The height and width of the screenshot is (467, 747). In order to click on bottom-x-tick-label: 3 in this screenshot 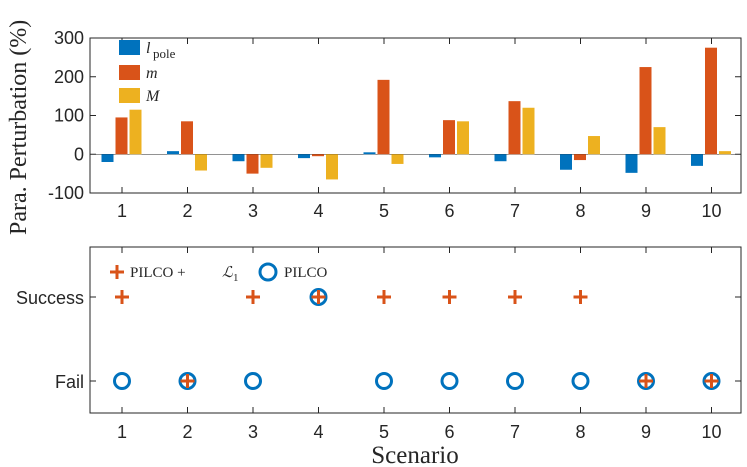, I will do `click(253, 432)`.